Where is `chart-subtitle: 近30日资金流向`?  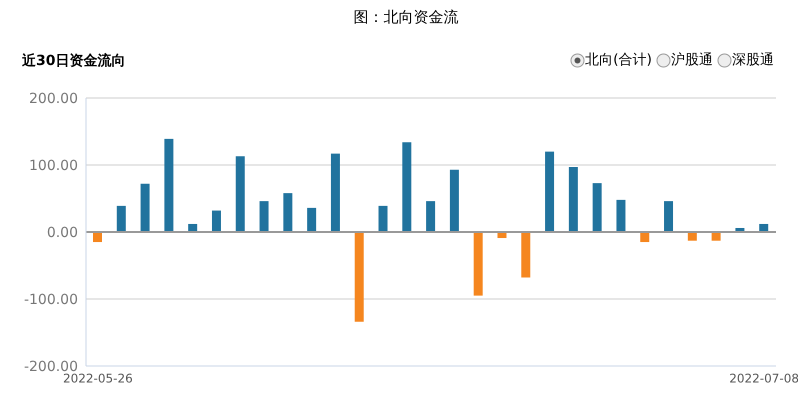
chart-subtitle: 近30日资金流向 is located at coordinates (74, 61).